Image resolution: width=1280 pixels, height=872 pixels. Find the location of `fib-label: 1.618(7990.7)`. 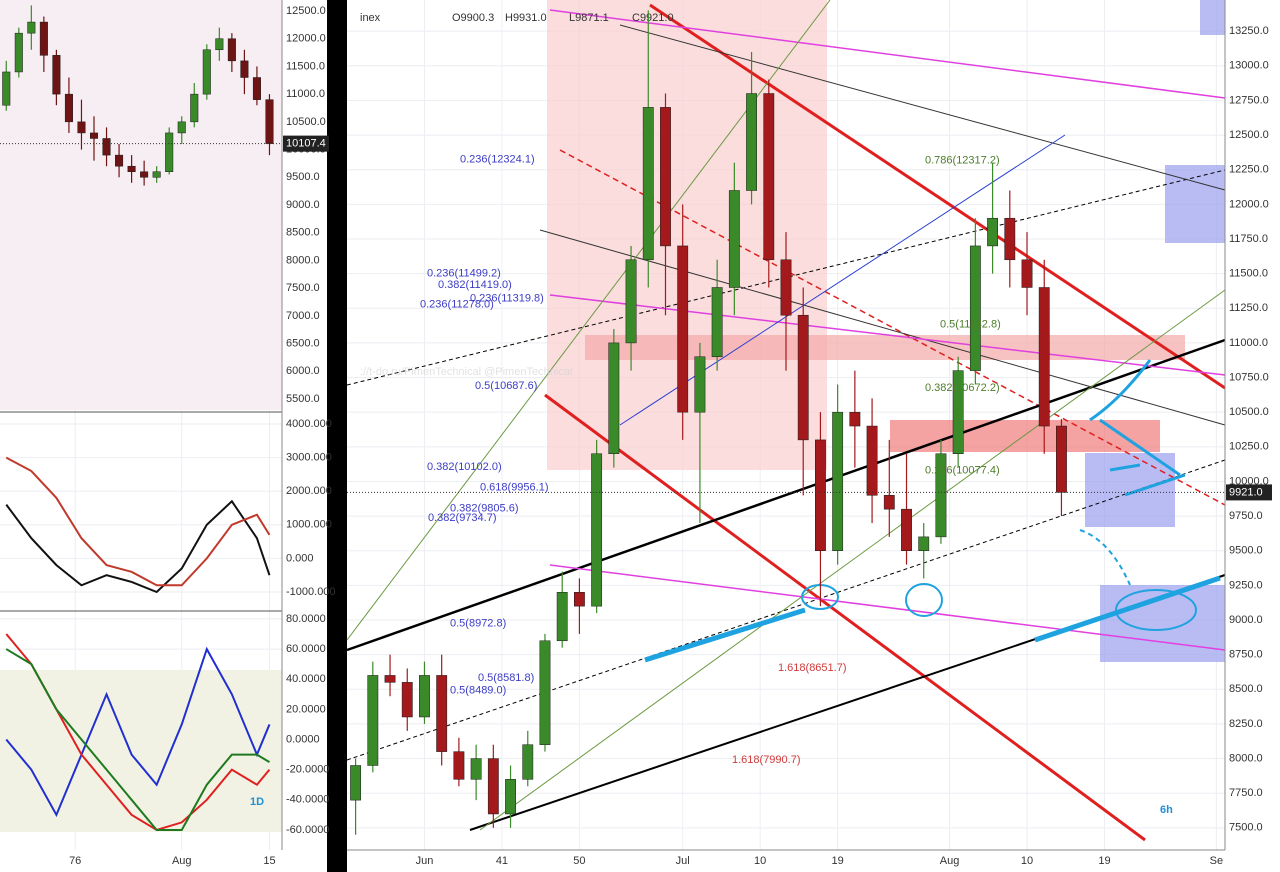

fib-label: 1.618(7990.7) is located at coordinates (766, 760).